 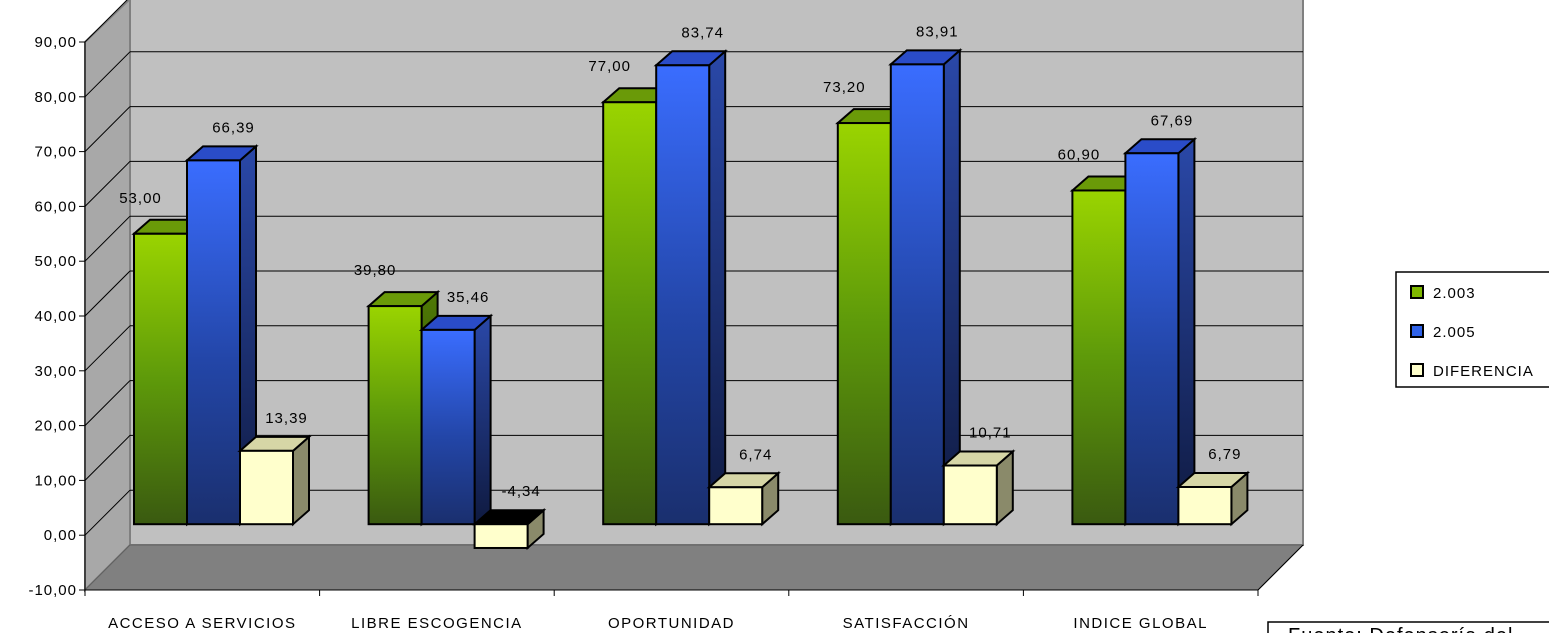 What do you see at coordinates (702, 32) in the screenshot?
I see `data-label: 83,74` at bounding box center [702, 32].